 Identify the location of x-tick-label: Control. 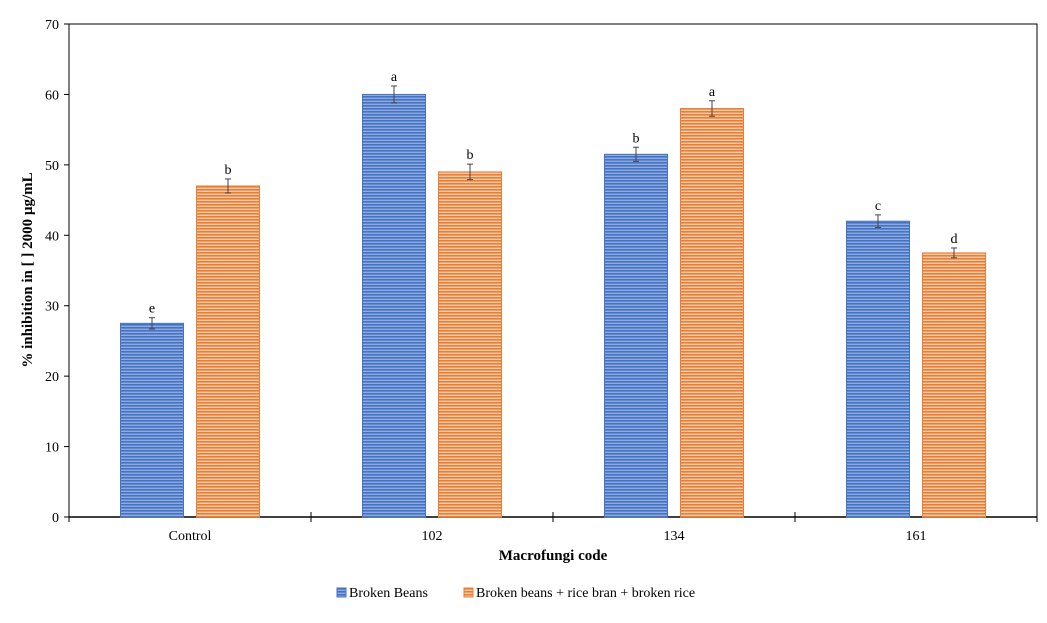
(190, 536).